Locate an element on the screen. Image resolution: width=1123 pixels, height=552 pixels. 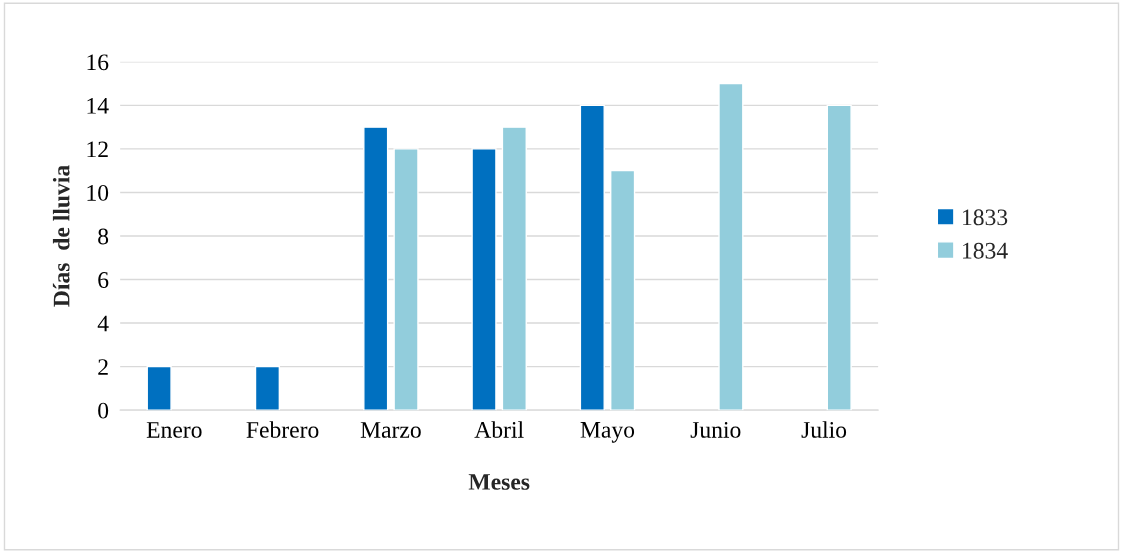
y-axis-title: Días de lluvia is located at coordinates (61, 236).